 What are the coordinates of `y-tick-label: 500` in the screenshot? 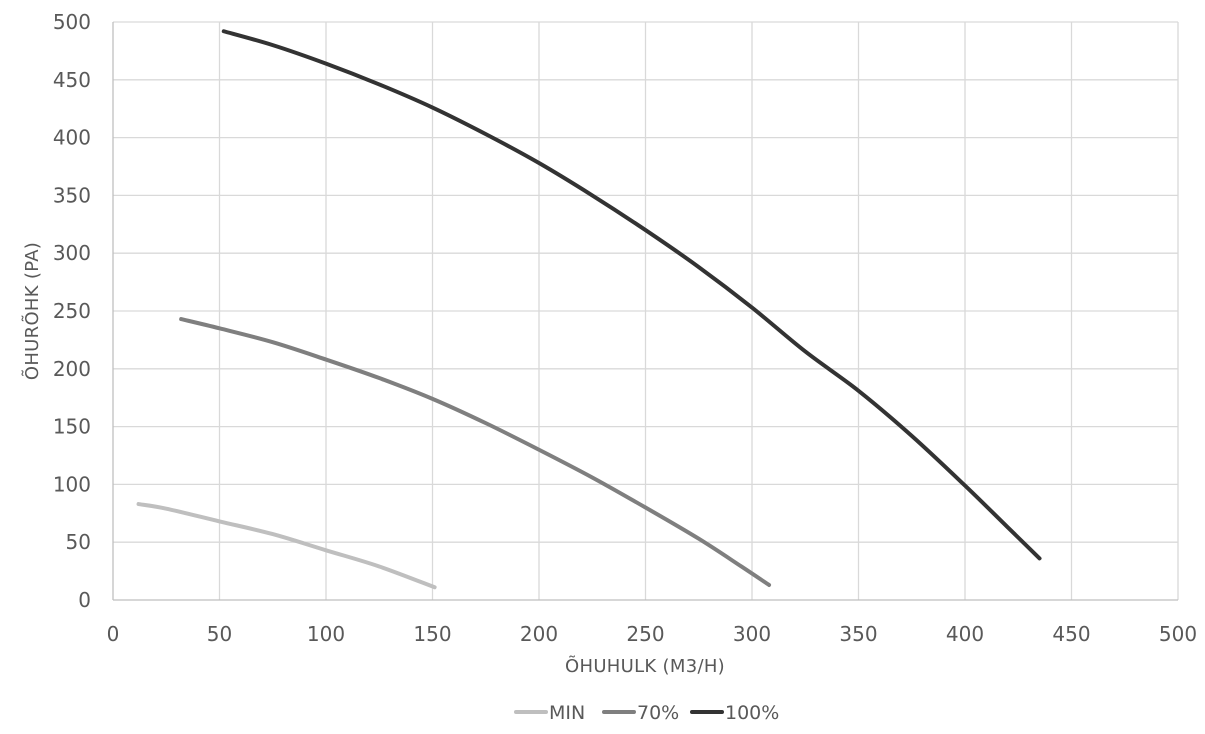 It's located at (72, 22).